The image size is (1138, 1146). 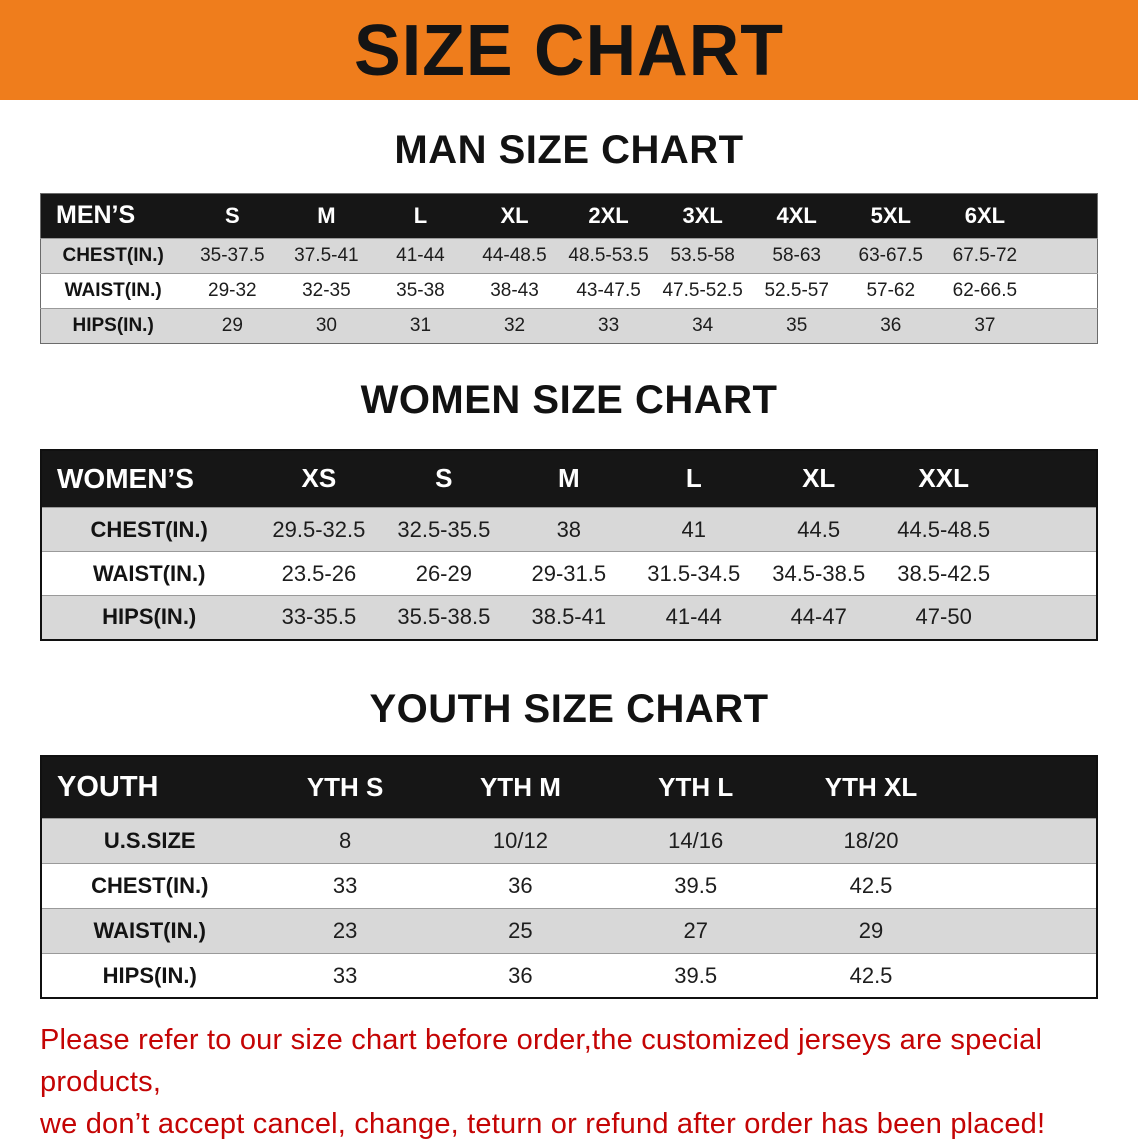 I want to click on table-title-cell: MEN’S, so click(x=113, y=216).